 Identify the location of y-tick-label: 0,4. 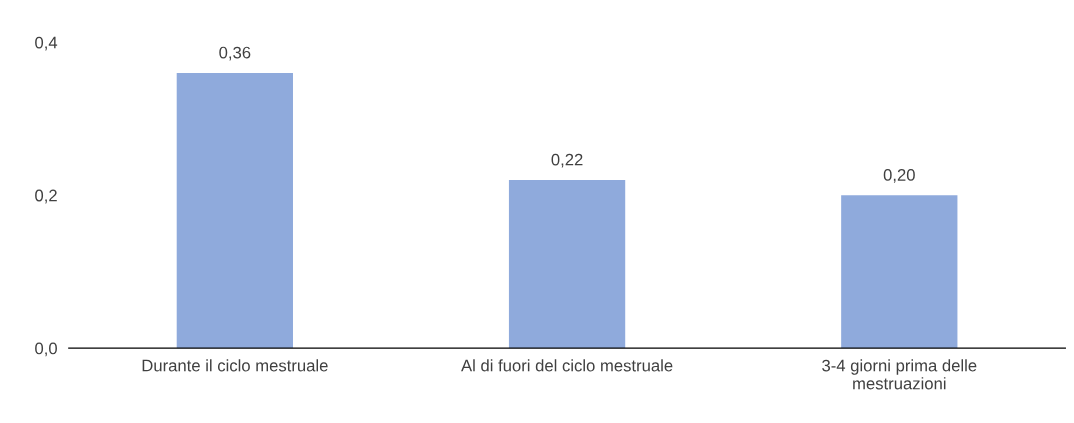
(46, 43).